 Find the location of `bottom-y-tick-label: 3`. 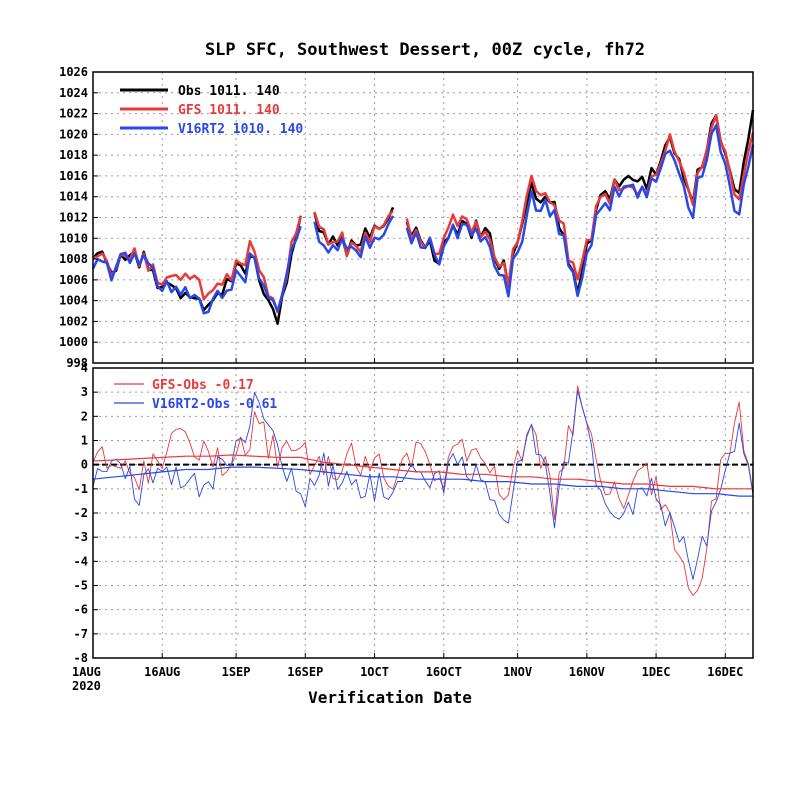

bottom-y-tick-label: 3 is located at coordinates (84, 392).